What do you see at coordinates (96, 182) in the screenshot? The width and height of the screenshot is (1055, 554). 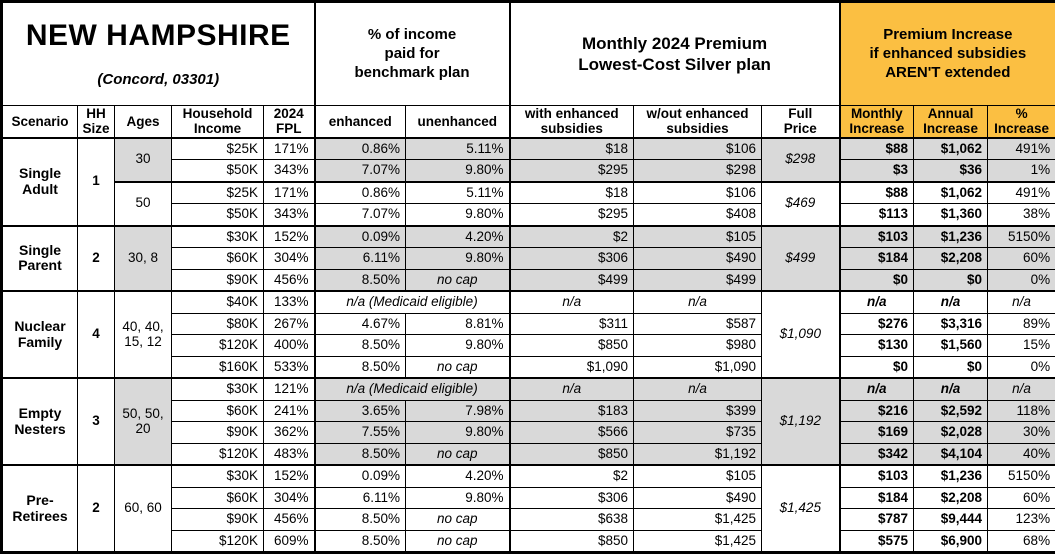 I see `hh-size-cell: 1` at bounding box center [96, 182].